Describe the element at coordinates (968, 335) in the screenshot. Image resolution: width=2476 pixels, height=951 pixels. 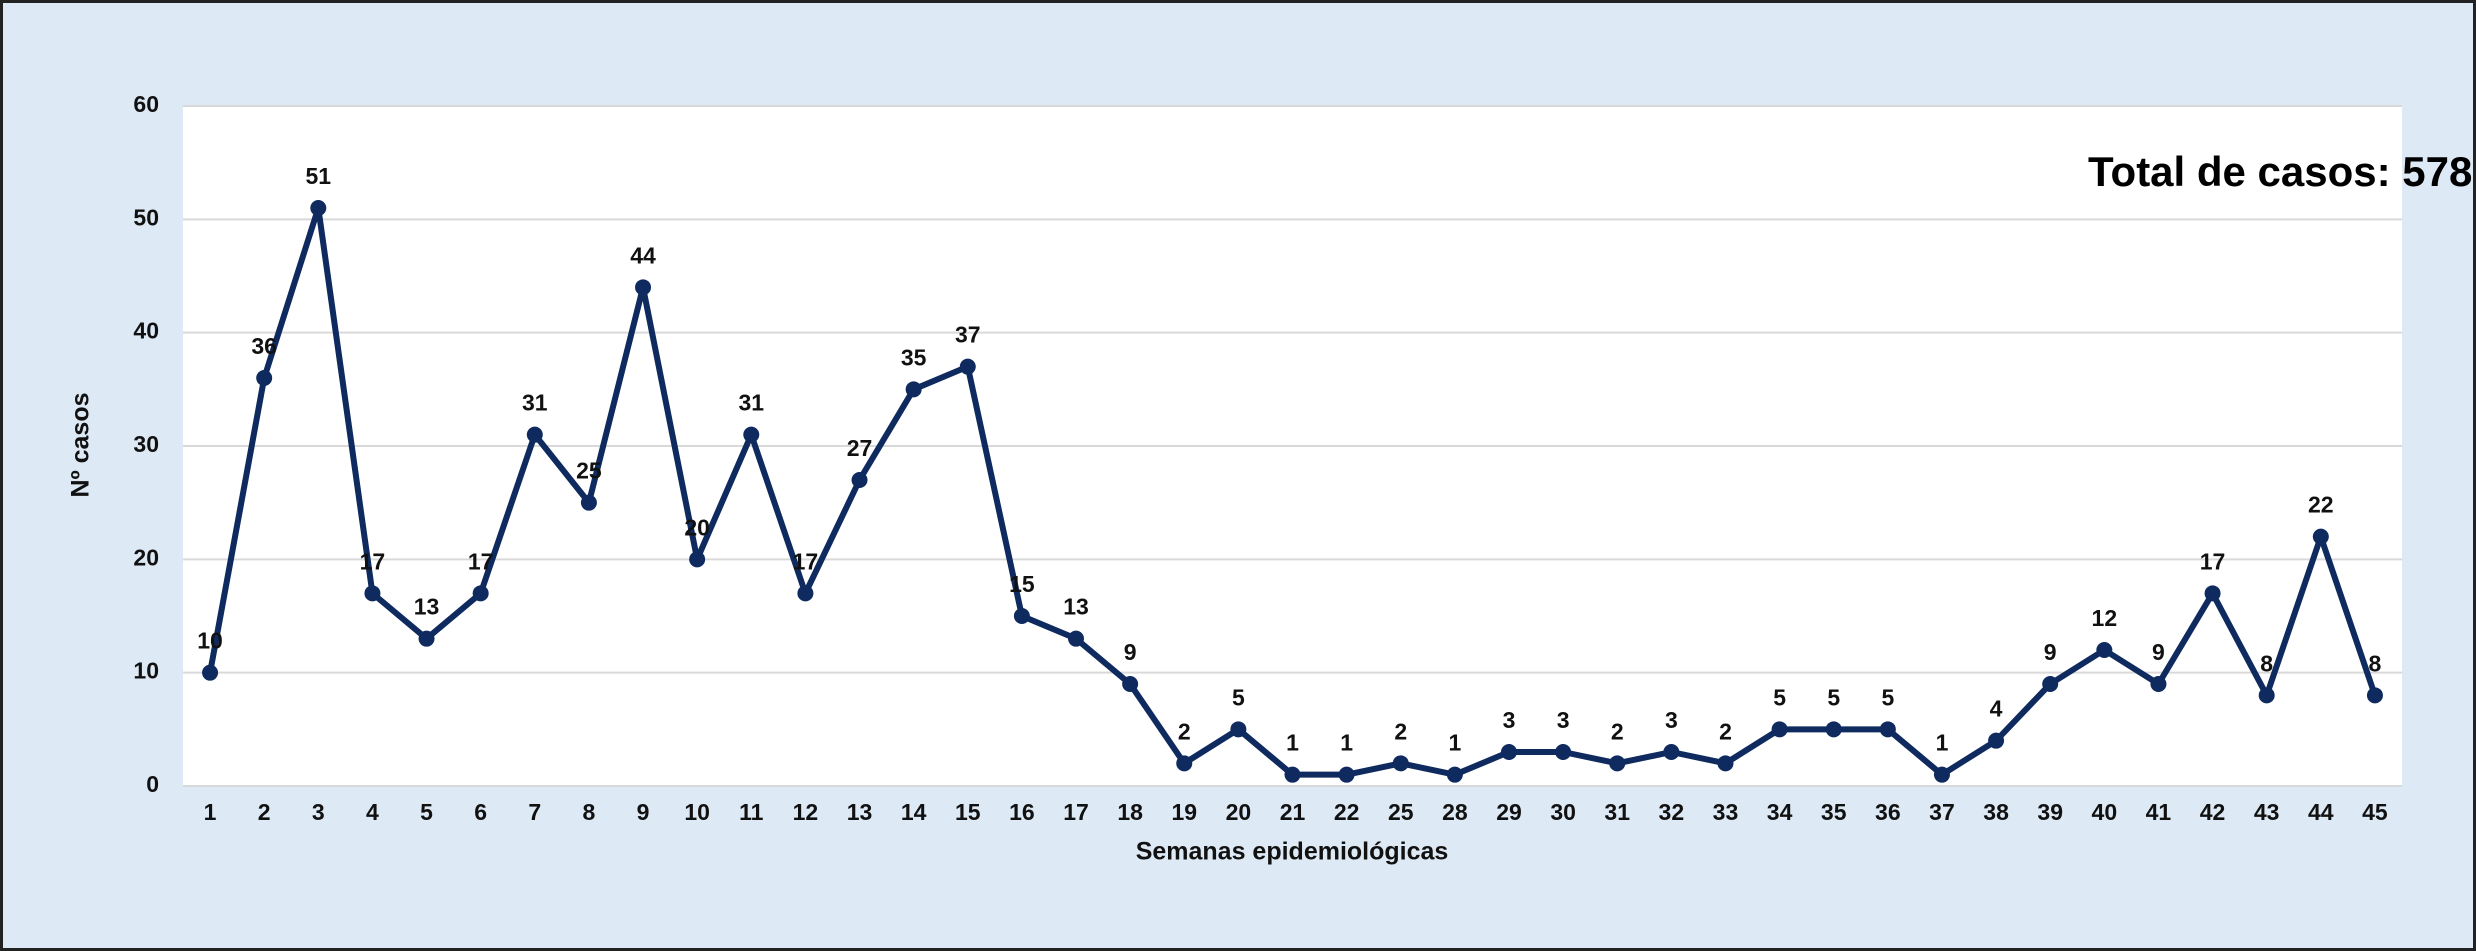
I see `data-label: 37` at that location.